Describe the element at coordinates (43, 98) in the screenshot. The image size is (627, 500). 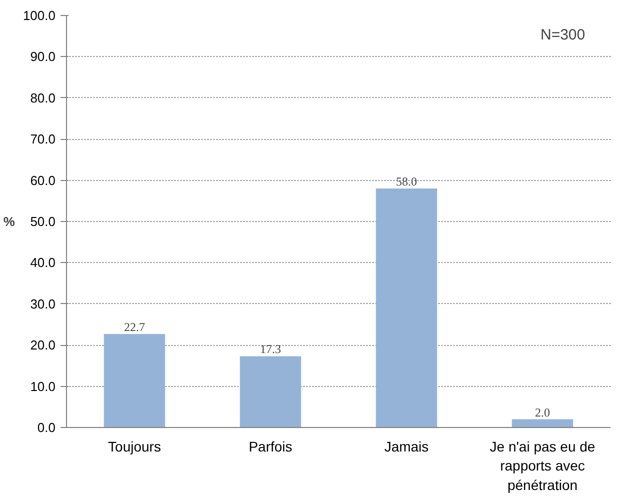
I see `y-tick-label: 80.0` at that location.